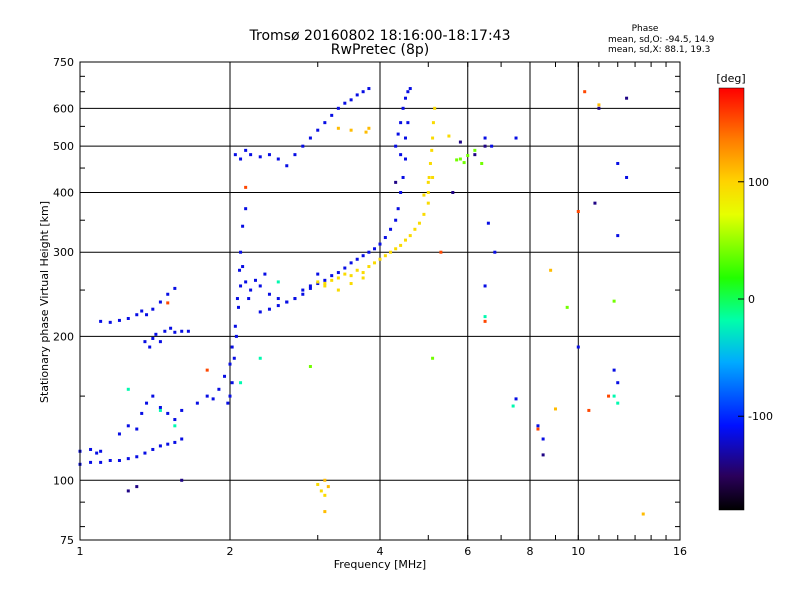 This screenshot has width=800, height=600. I want to click on chart-subtitle: RwPretec (8p), so click(380, 50).